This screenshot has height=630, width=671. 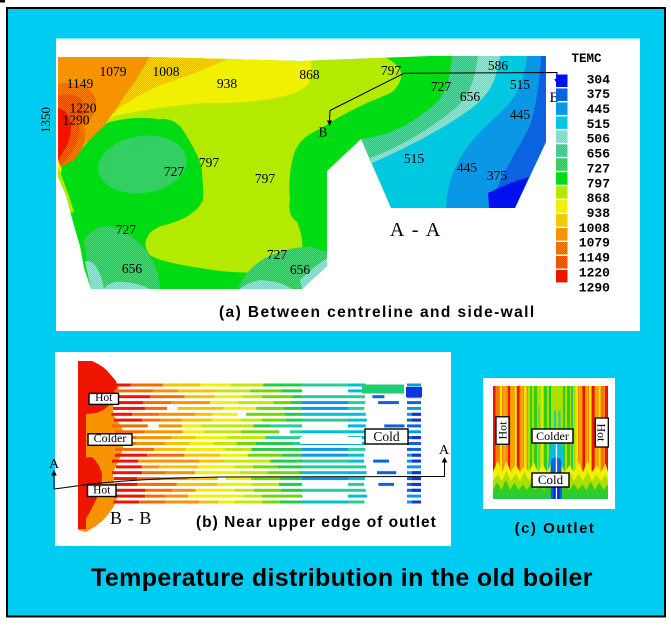 I want to click on svg-text: 506, so click(x=599, y=139).